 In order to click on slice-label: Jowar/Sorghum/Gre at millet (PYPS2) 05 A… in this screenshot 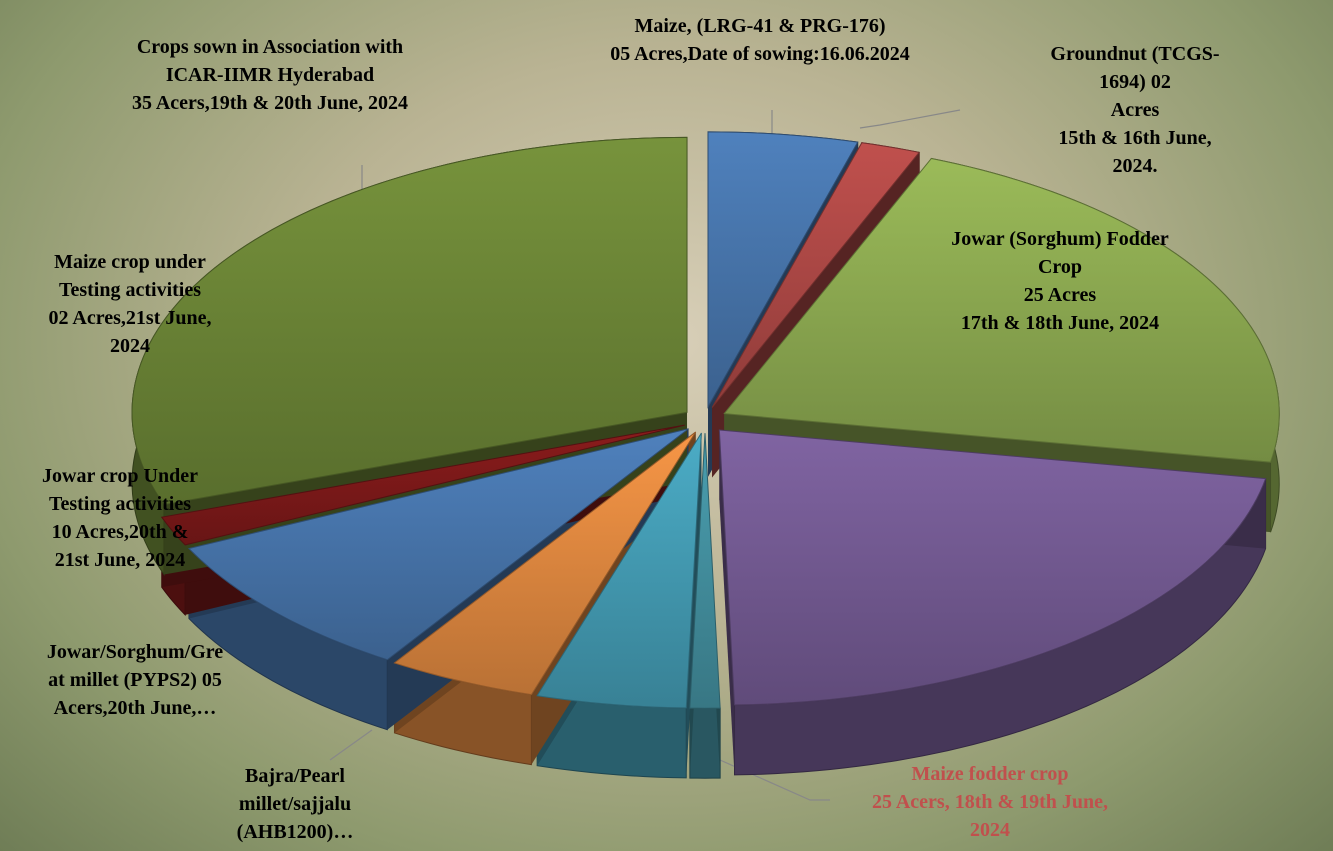, I will do `click(135, 680)`.